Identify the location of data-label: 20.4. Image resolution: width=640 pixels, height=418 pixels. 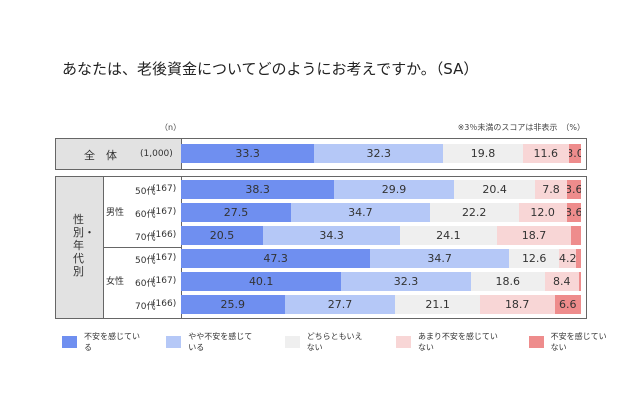
(494, 189).